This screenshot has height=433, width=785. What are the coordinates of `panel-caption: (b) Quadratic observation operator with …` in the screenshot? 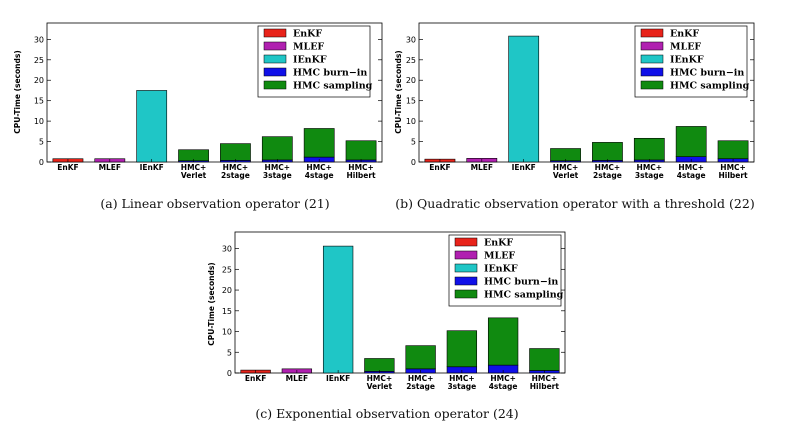 It's located at (574, 203).